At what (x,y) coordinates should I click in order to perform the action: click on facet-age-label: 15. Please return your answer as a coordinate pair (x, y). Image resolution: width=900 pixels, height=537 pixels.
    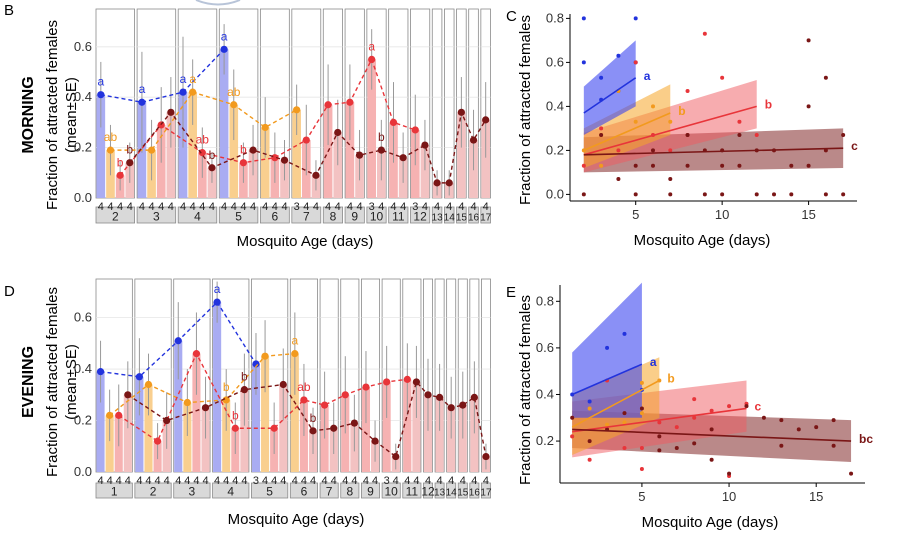
    Looking at the image, I should click on (463, 493).